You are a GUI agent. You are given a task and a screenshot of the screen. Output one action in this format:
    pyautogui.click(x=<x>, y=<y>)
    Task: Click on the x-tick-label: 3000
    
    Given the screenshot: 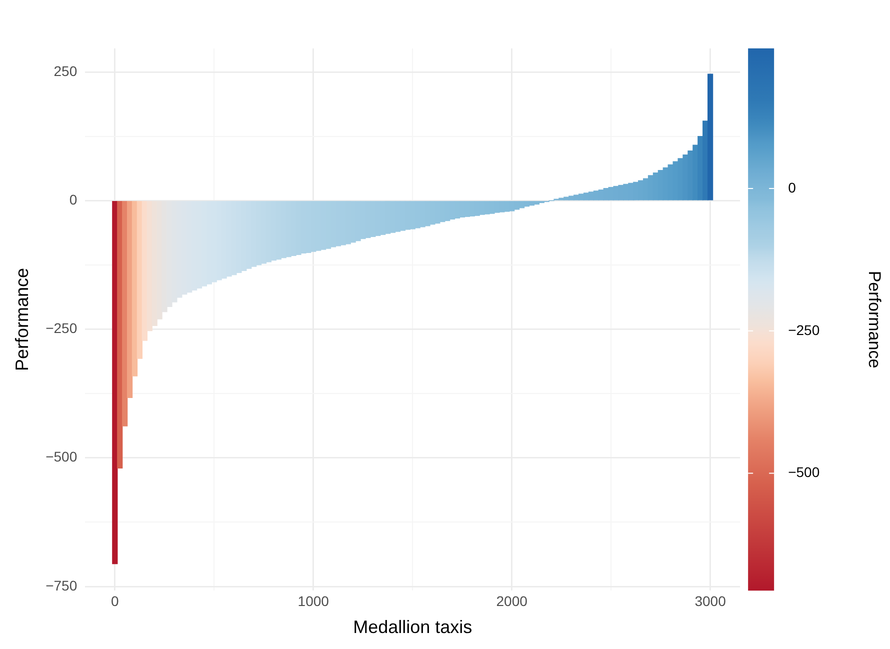 What is the action you would take?
    pyautogui.click(x=710, y=600)
    